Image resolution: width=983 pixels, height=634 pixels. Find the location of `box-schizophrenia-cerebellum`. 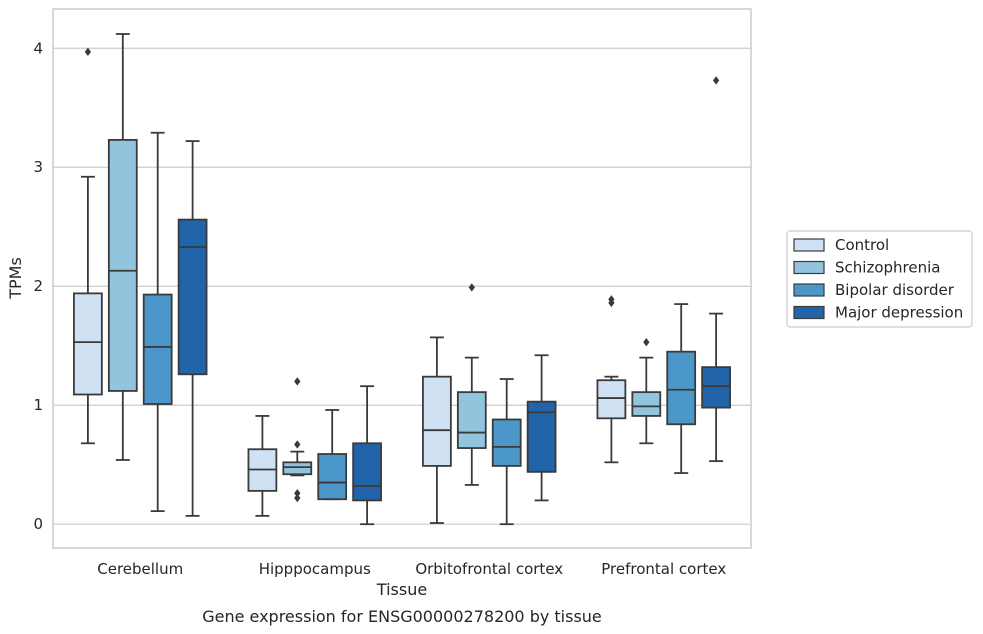

box-schizophrenia-cerebellum is located at coordinates (122, 247).